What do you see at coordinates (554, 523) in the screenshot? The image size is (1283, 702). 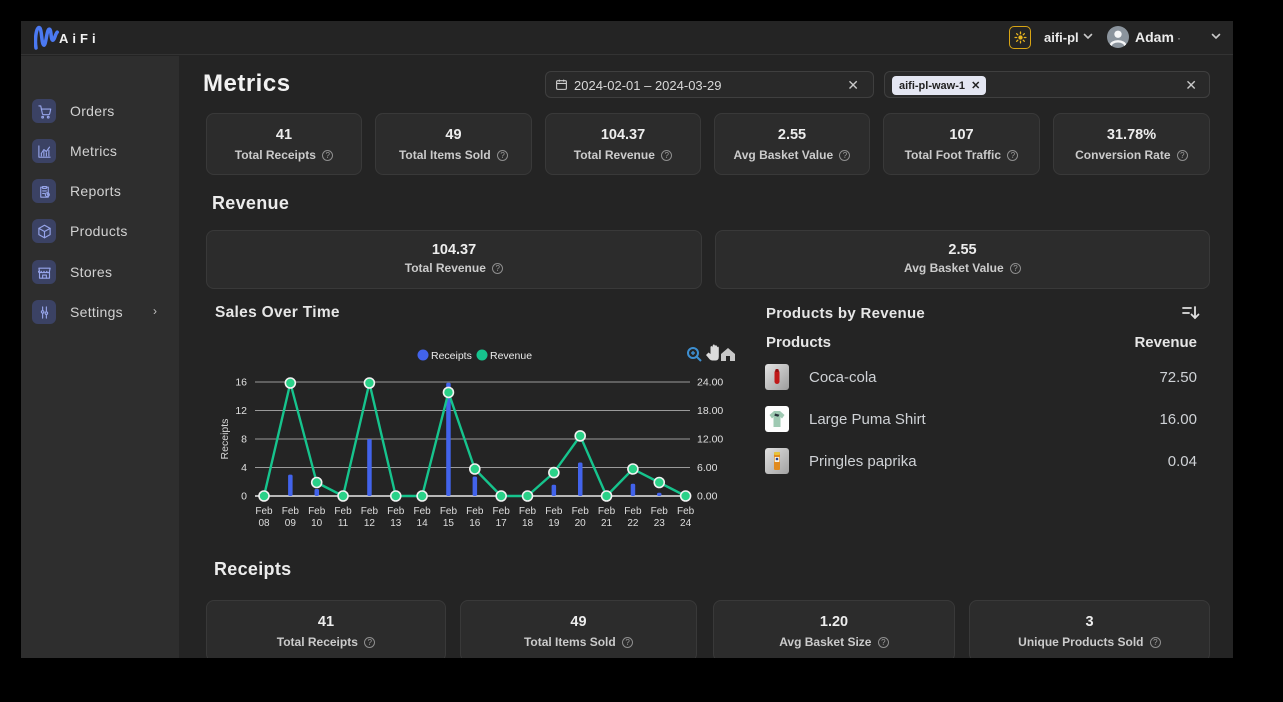 I see `svg-text: 19` at bounding box center [554, 523].